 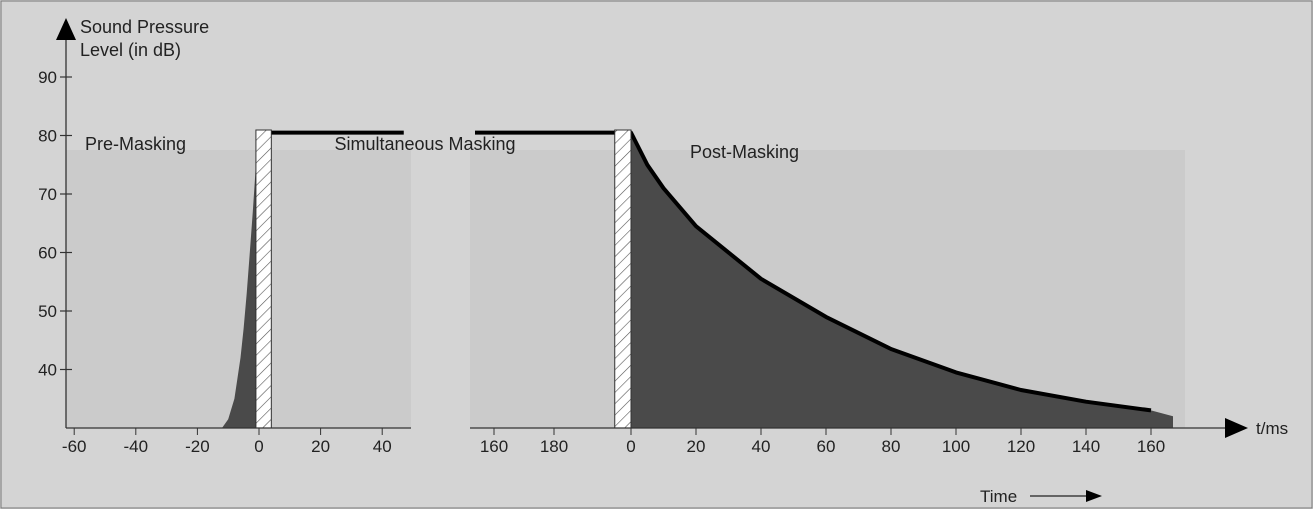 I want to click on masker-offset-bar, so click(x=623, y=279).